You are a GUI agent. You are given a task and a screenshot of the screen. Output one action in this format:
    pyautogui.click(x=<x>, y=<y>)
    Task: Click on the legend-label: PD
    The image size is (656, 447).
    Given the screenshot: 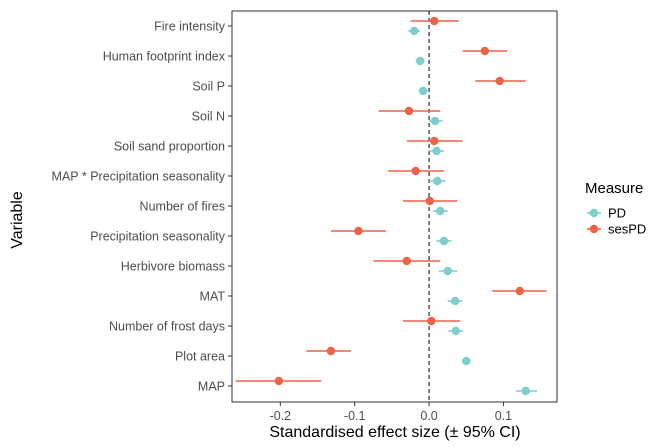 What is the action you would take?
    pyautogui.click(x=617, y=213)
    